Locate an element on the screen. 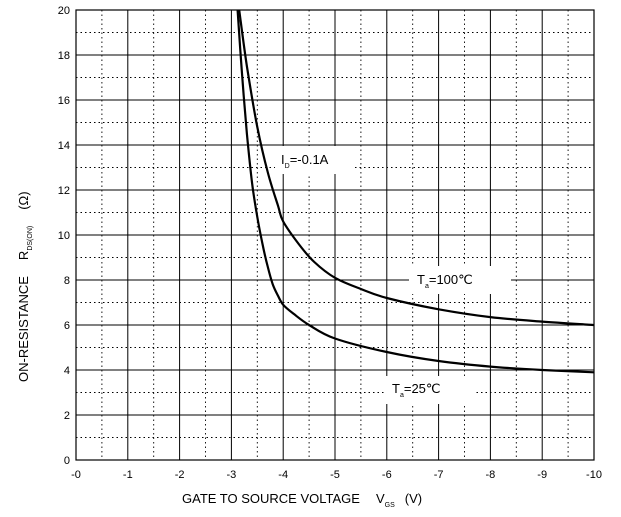 The width and height of the screenshot is (621, 517). x-tick-label: -0 is located at coordinates (76, 475).